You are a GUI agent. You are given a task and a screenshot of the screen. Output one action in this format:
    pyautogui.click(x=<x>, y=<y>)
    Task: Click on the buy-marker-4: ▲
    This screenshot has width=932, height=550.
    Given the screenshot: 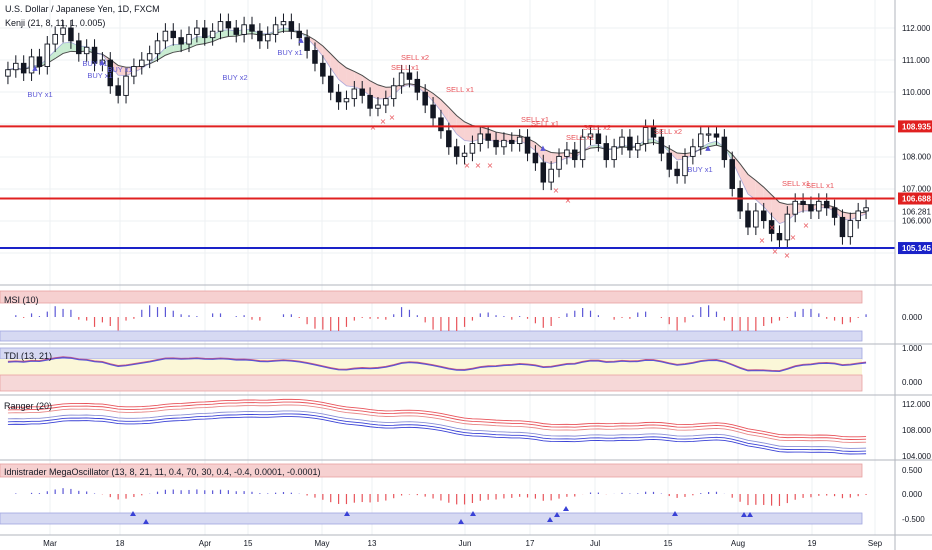 What is the action you would take?
    pyautogui.click(x=708, y=148)
    